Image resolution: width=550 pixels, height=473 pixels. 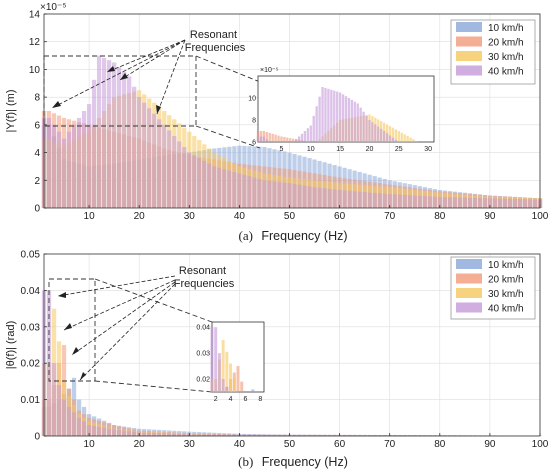 What do you see at coordinates (31, 327) in the screenshot?
I see `y-tick-label: 0.03` at bounding box center [31, 327].